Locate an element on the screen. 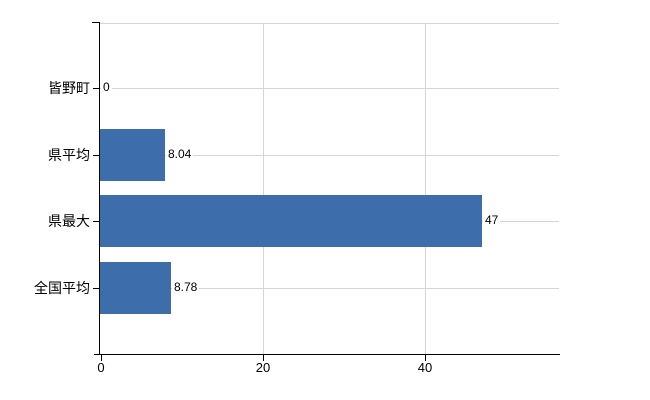 This screenshot has height=400, width=650. x-axis is located at coordinates (327, 354).